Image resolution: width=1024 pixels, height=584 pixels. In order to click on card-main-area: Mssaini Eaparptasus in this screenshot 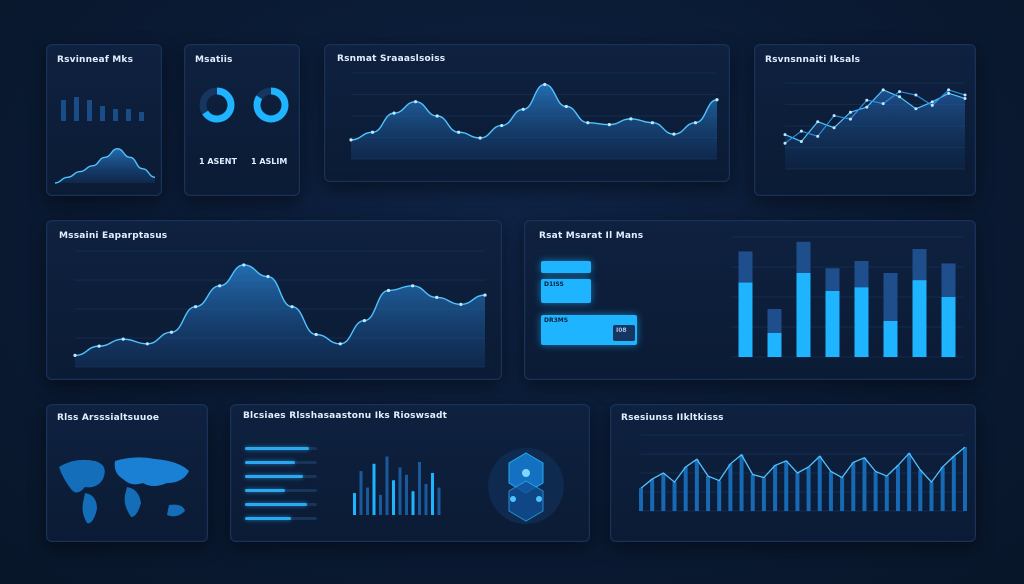, I will do `click(274, 300)`.